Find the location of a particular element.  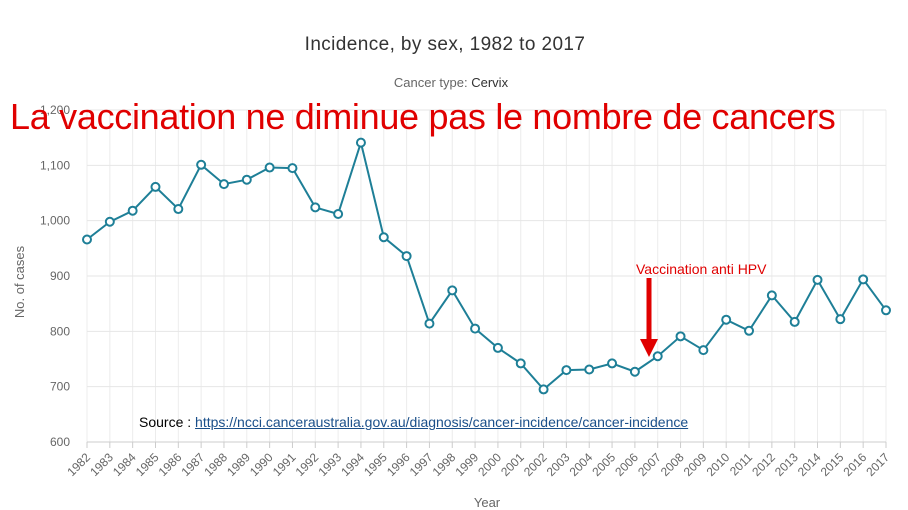

x-tick-label: 1994 is located at coordinates (352, 464).